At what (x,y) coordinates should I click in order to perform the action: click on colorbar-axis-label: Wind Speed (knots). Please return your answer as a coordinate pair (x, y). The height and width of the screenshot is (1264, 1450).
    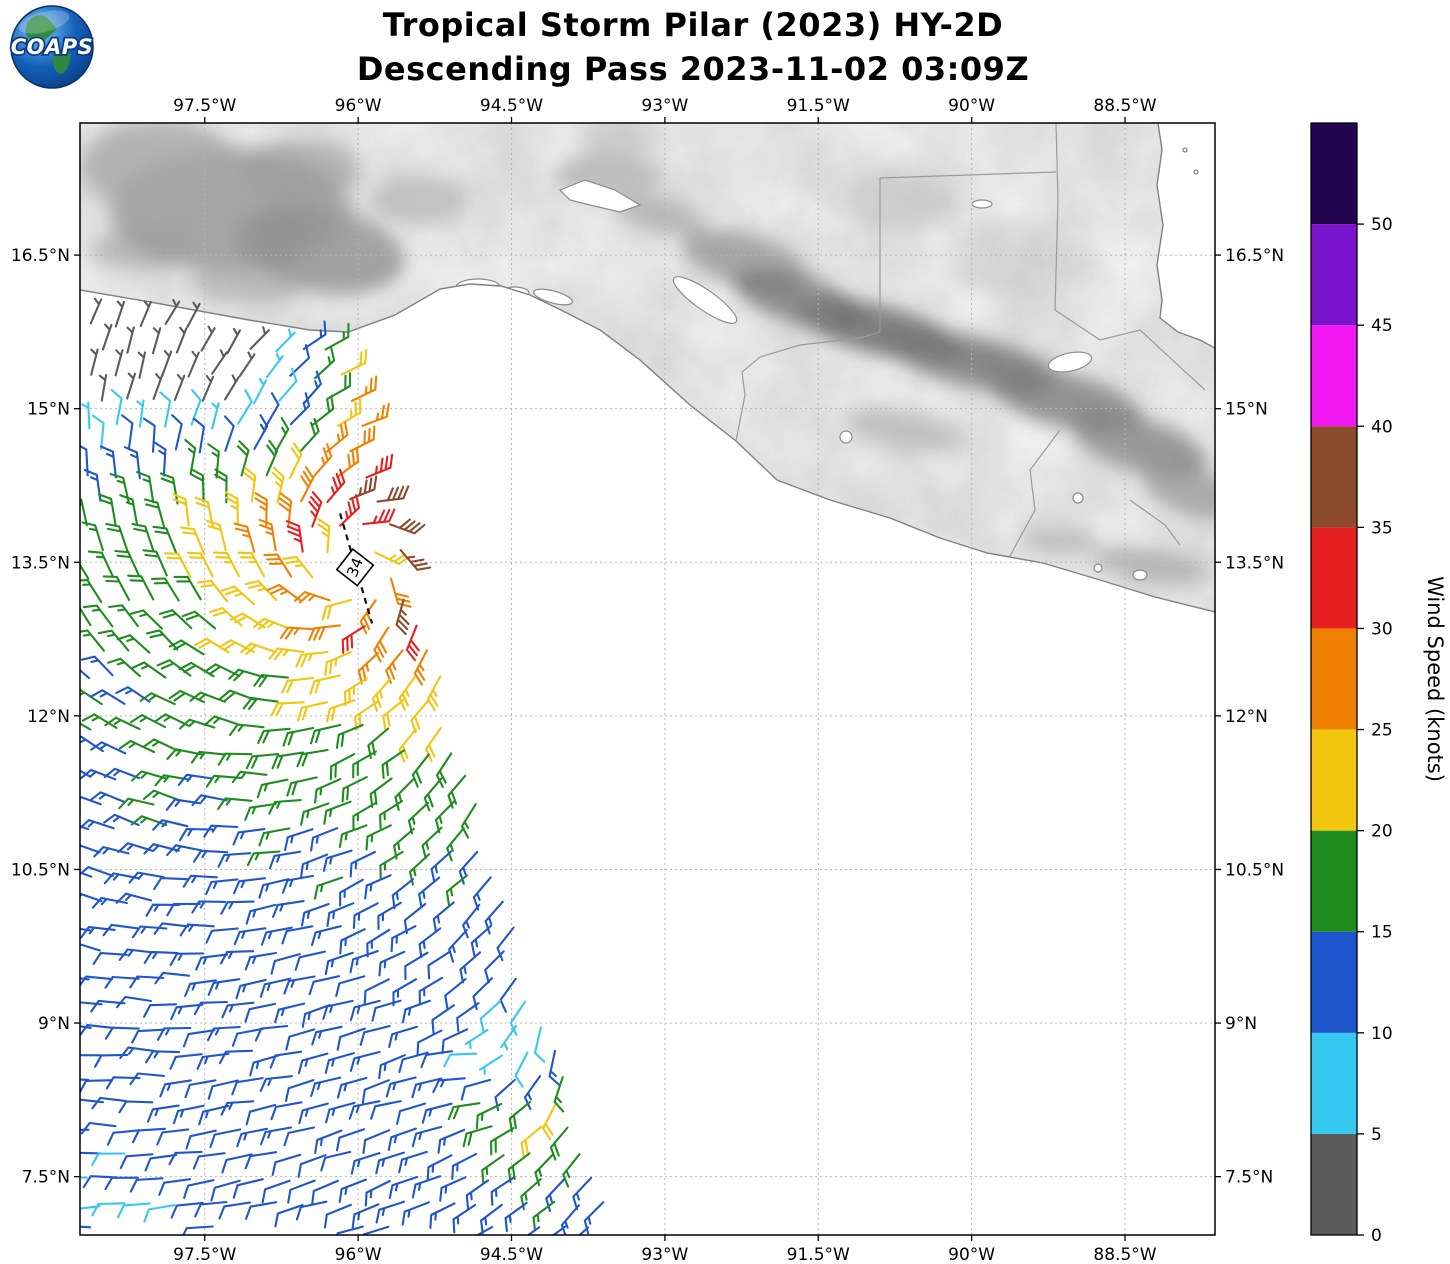
    Looking at the image, I should click on (1435, 679).